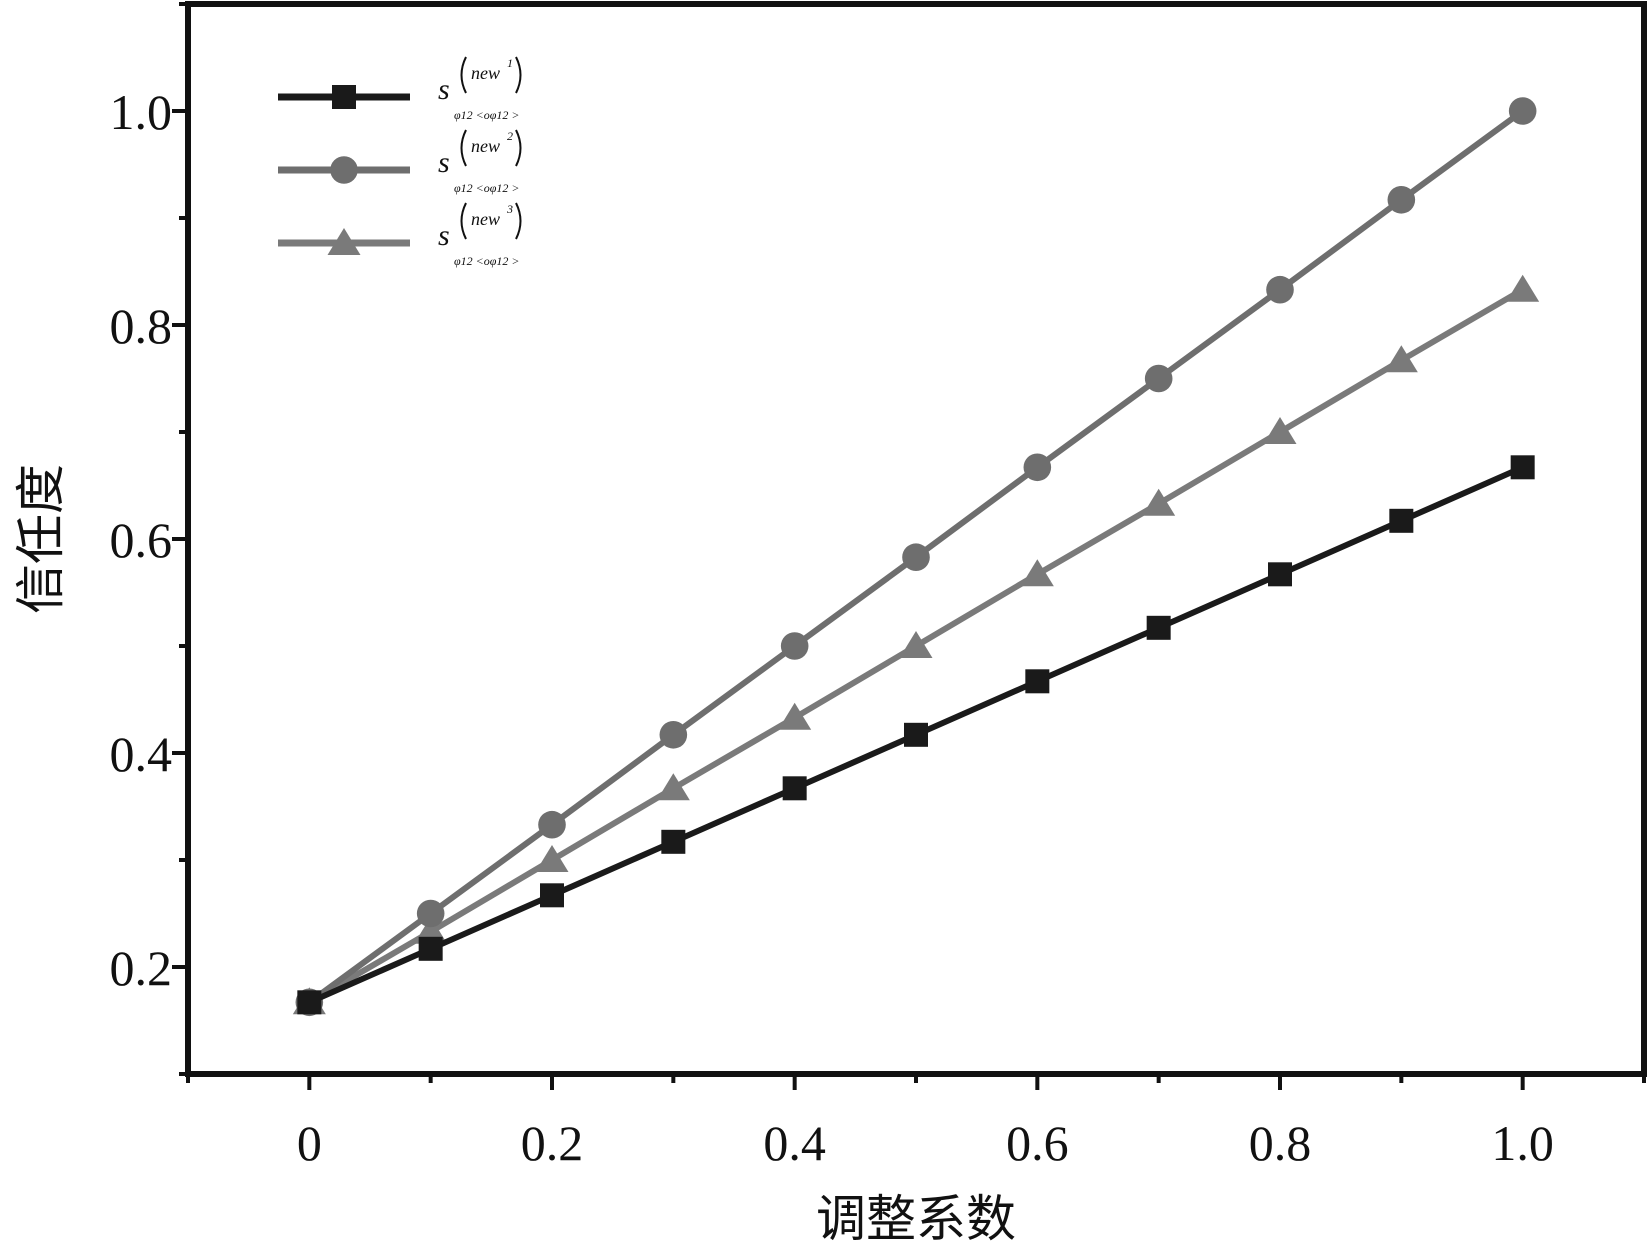 This screenshot has width=1650, height=1247. What do you see at coordinates (485, 73) in the screenshot?
I see `legend-label-sup-1: new` at bounding box center [485, 73].